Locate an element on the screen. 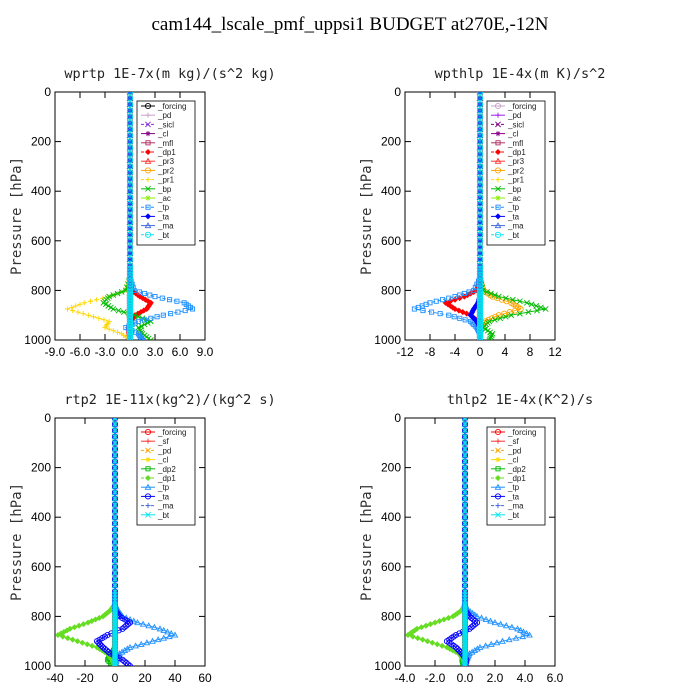 The width and height of the screenshot is (700, 700). x-tick-label: 4 is located at coordinates (505, 352).